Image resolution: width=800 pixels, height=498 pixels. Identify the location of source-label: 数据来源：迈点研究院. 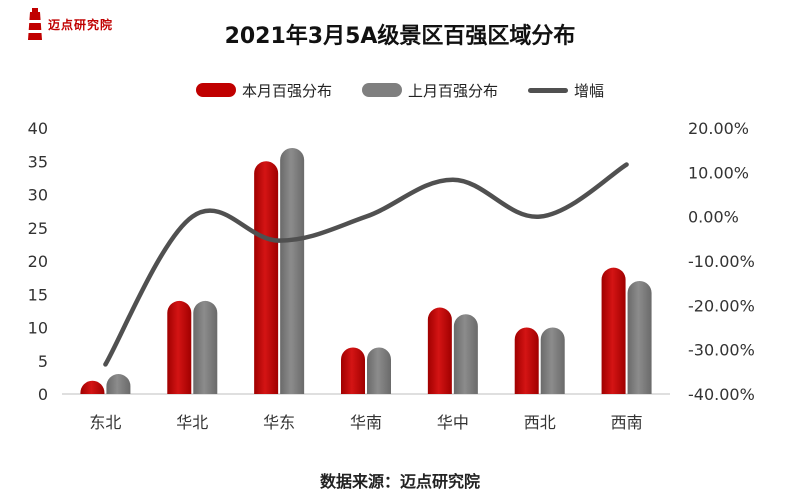
(399, 481).